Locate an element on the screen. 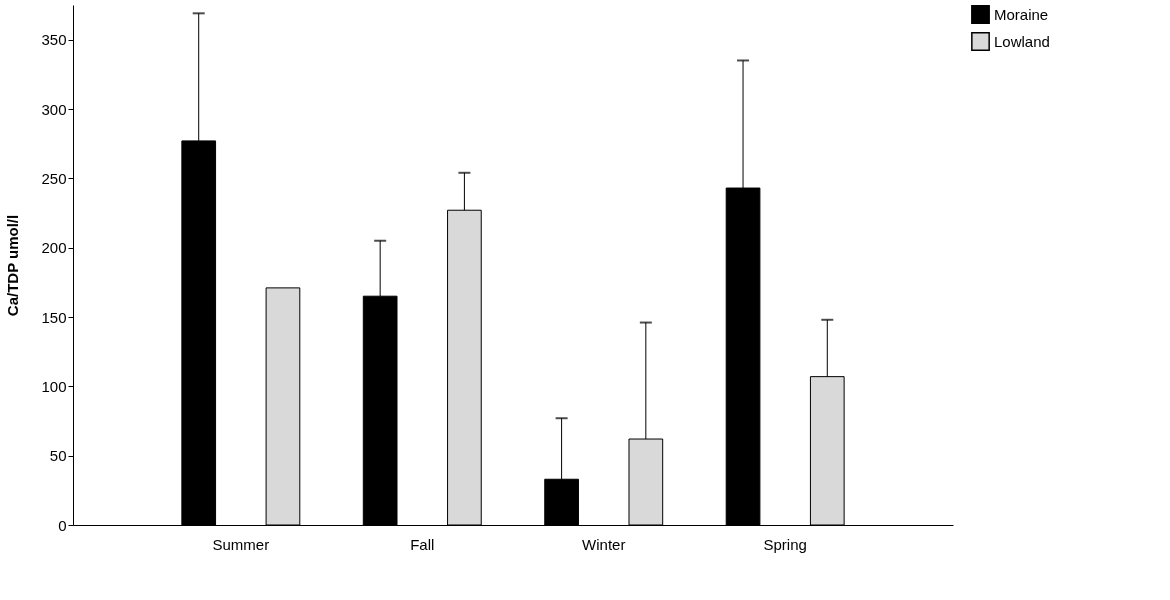 The width and height of the screenshot is (1170, 600). x-tick-label: Winter is located at coordinates (604, 544).